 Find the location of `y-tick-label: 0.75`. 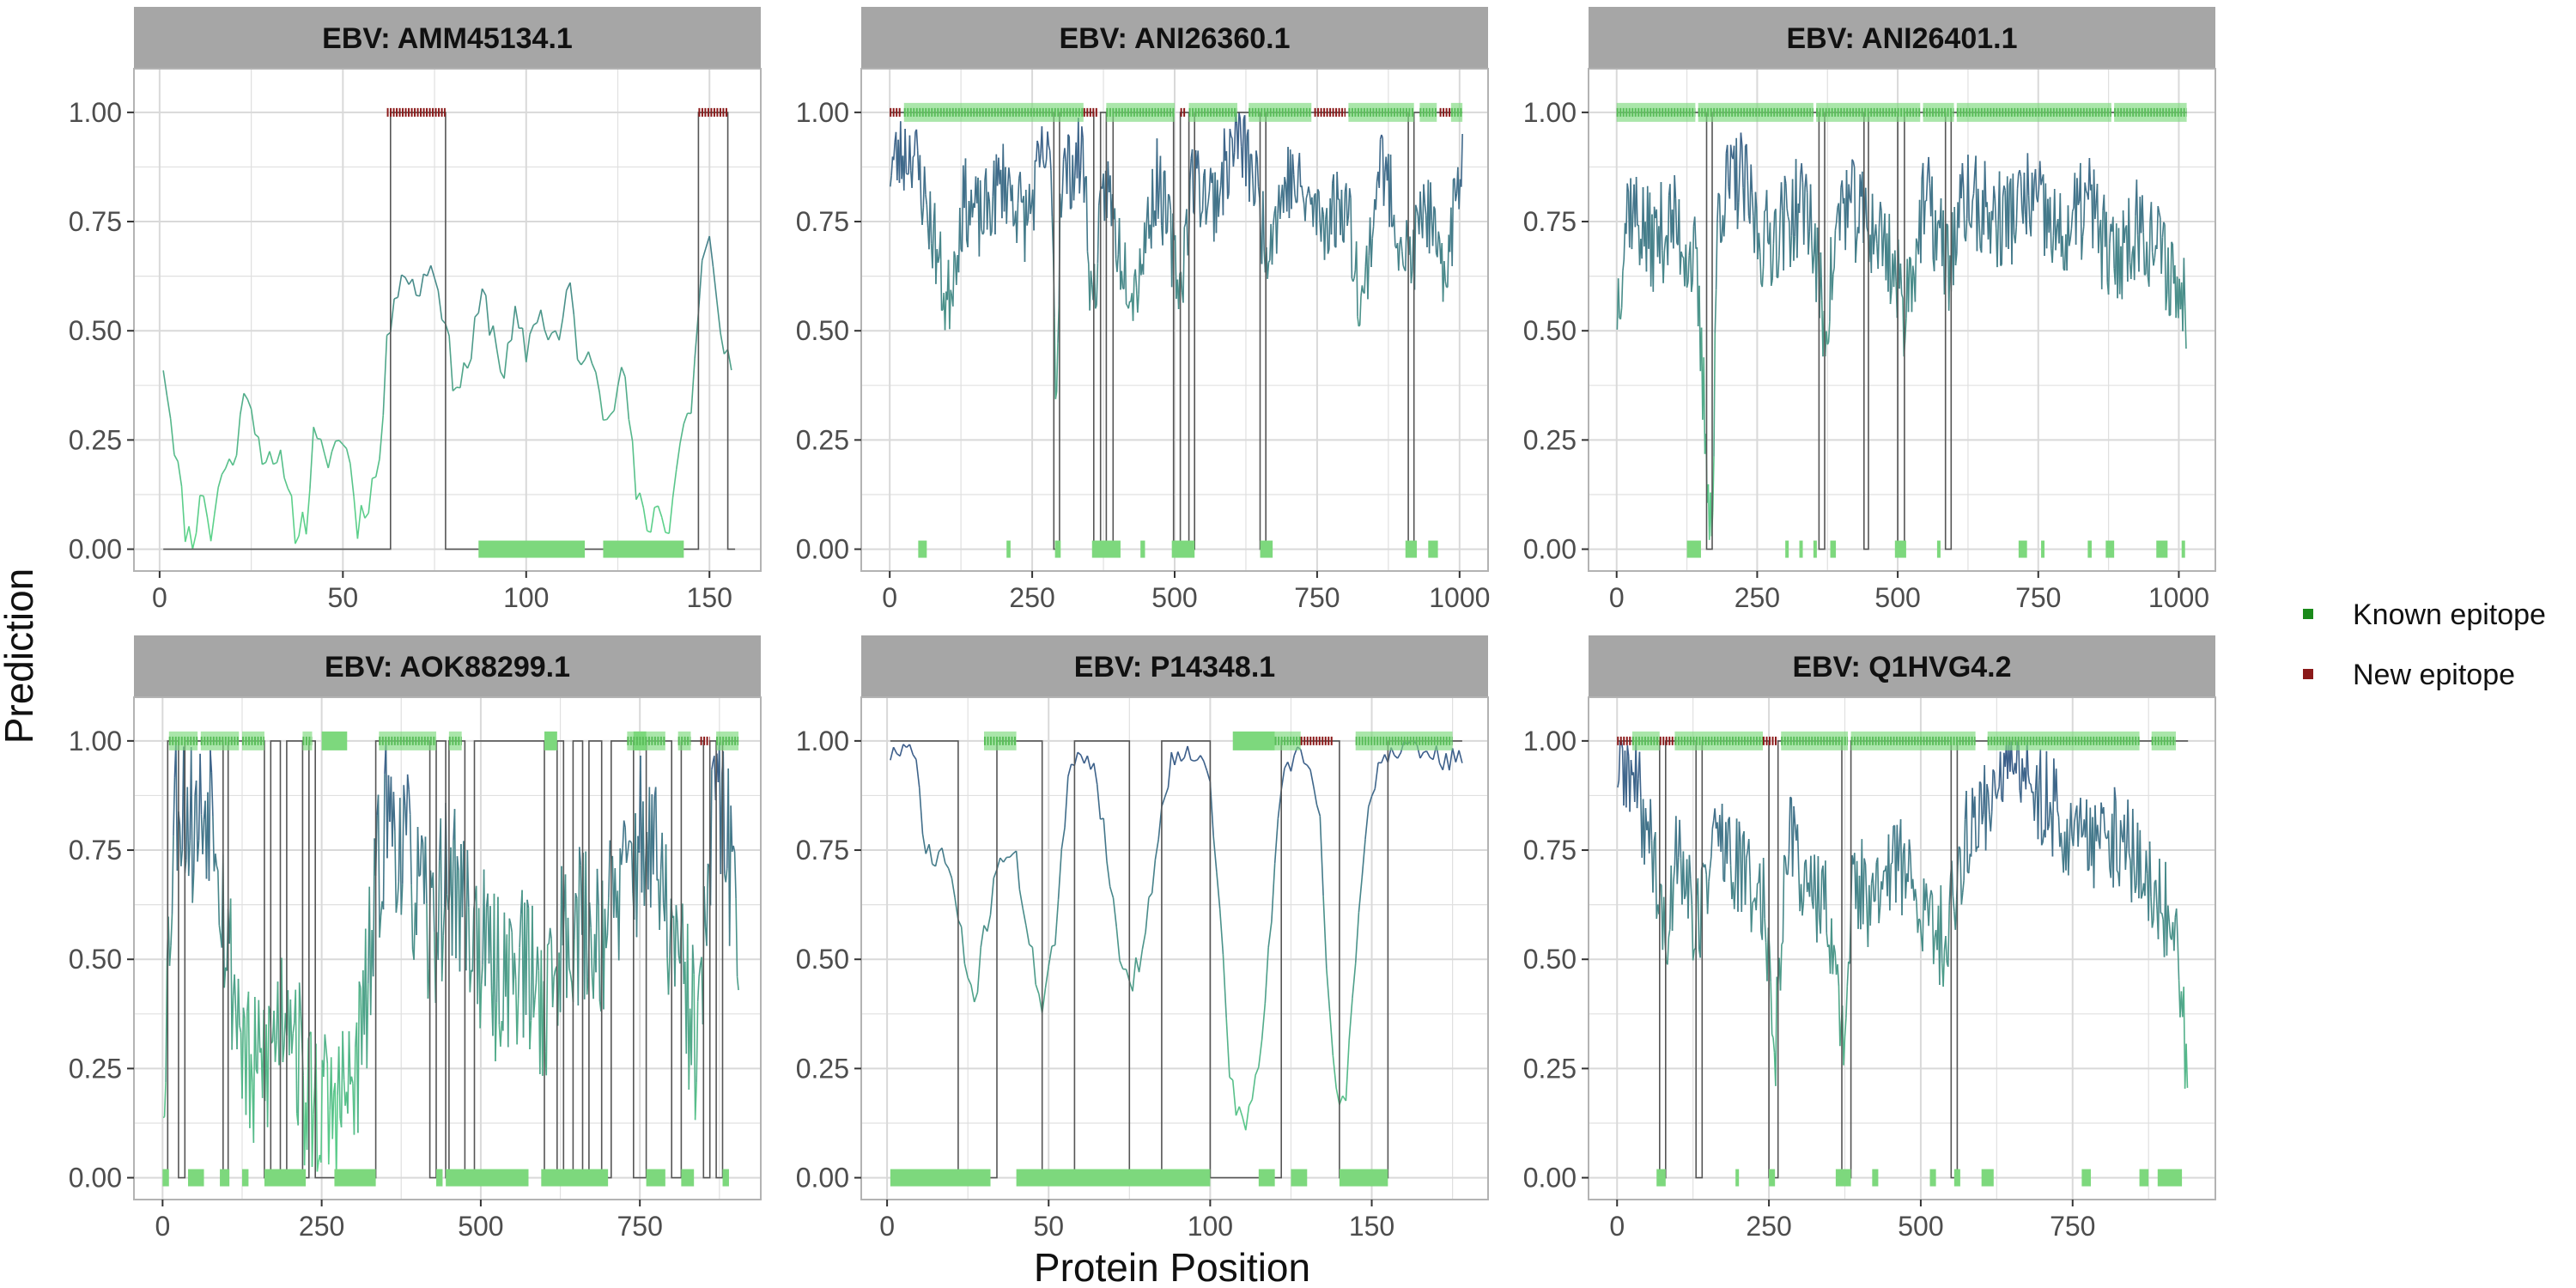

y-tick-label: 0.75 is located at coordinates (823, 850).